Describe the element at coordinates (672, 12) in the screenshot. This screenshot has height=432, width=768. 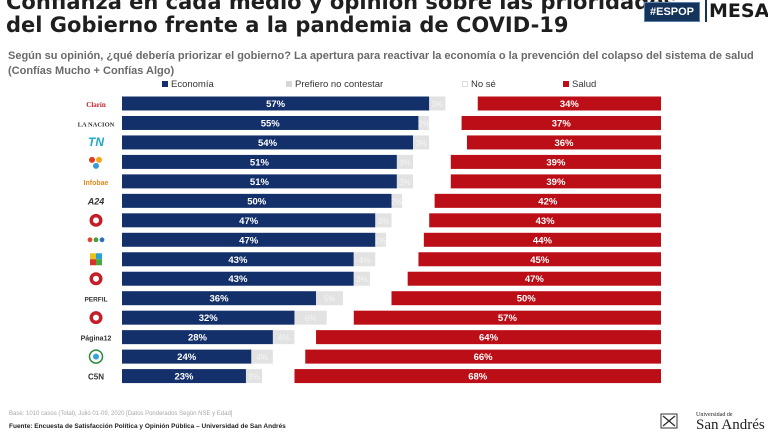
I see `espop-badge: #ESPOP` at that location.